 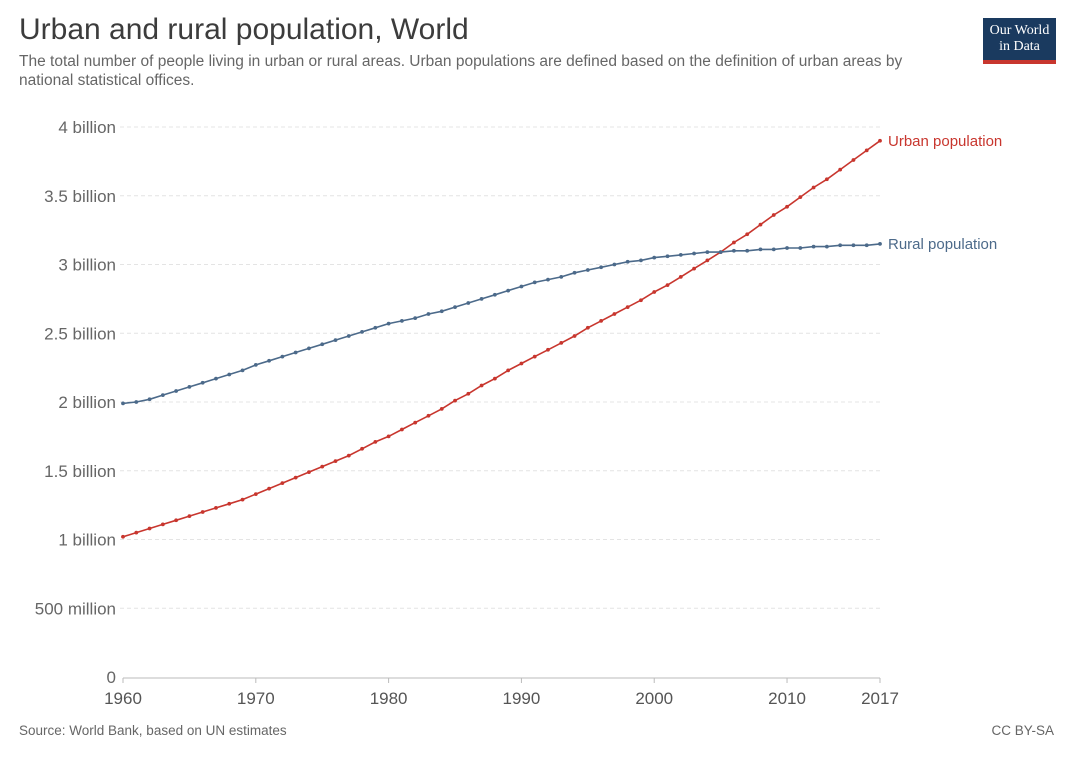 I want to click on license-link: CC BY-SA, so click(x=1022, y=730).